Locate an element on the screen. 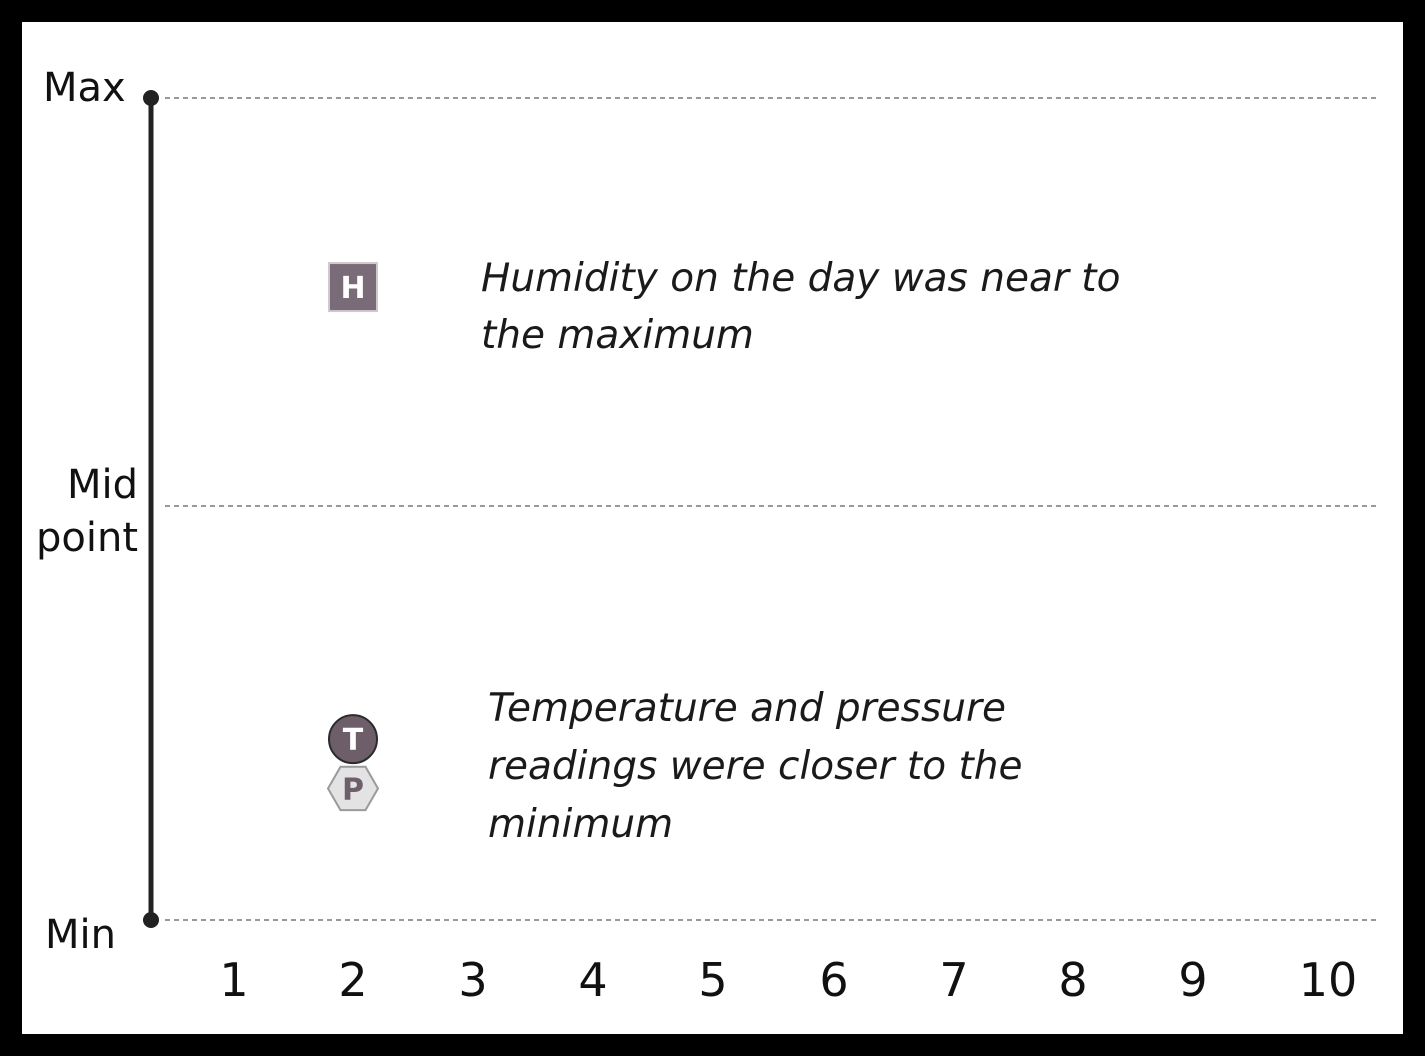  data-markers: H TP is located at coordinates (353, 537).